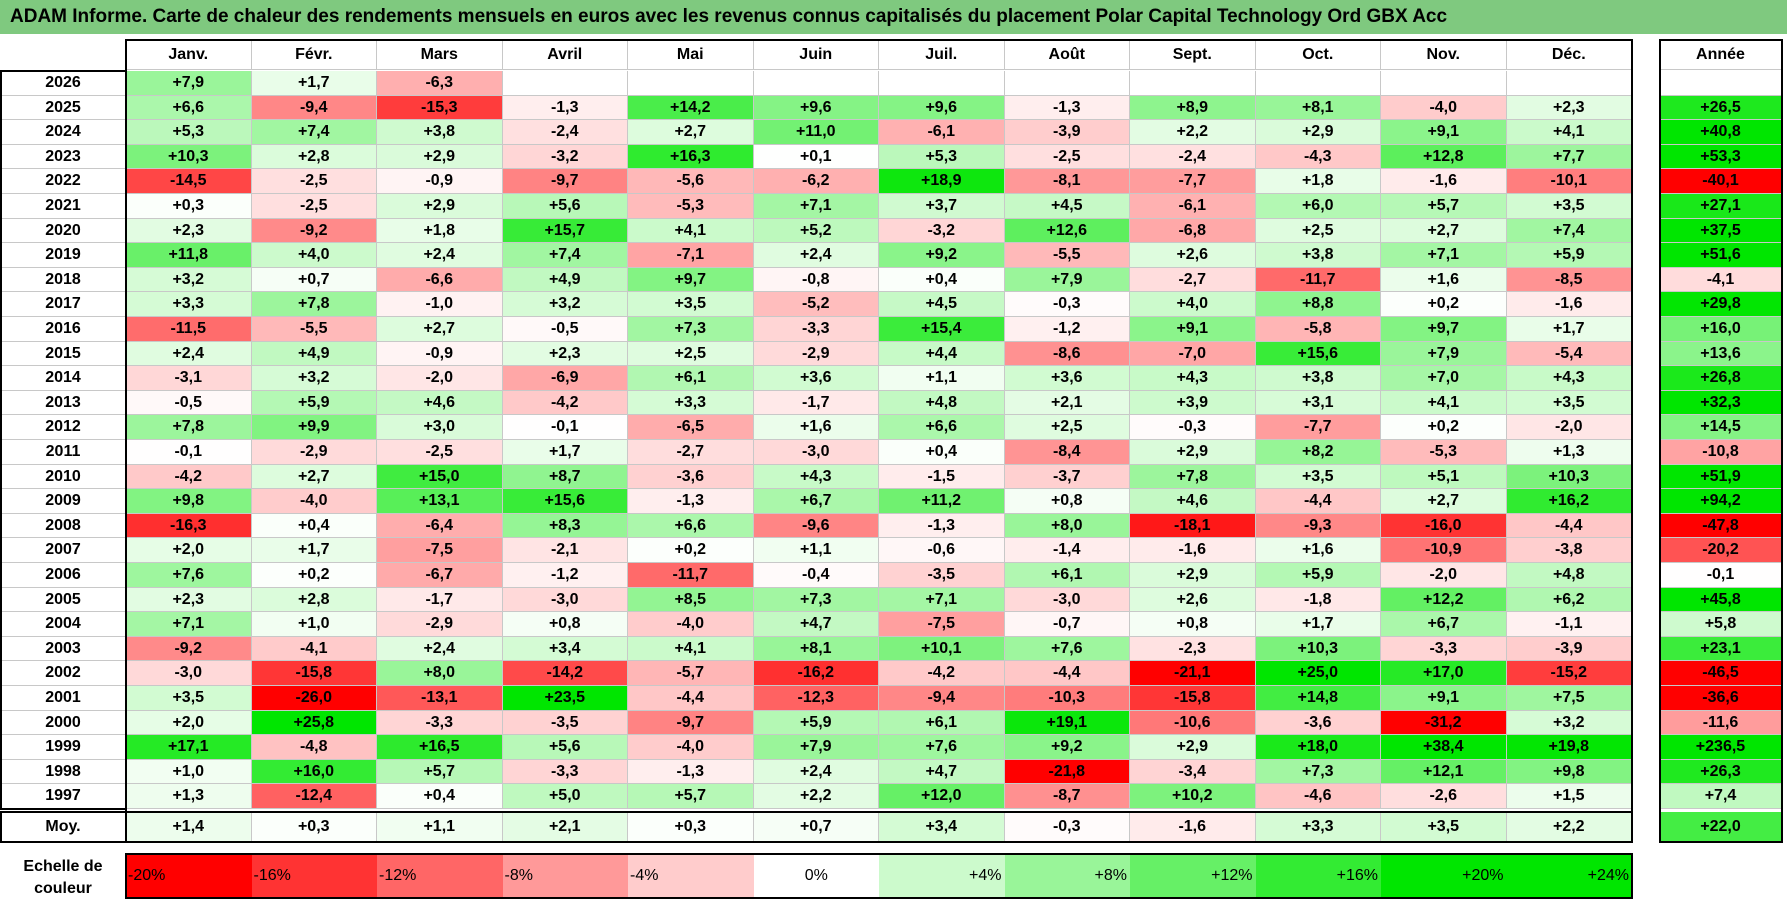  Describe the element at coordinates (565, 132) in the screenshot. I see `heatmap-cell: -2,4` at that location.